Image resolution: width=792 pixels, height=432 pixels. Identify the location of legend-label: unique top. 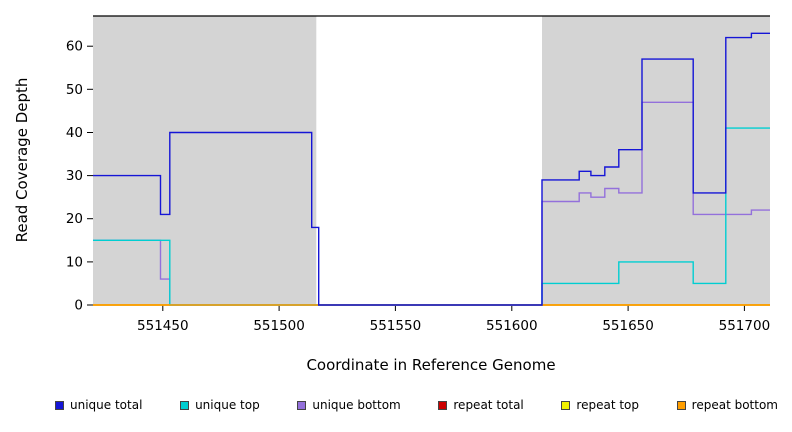
(227, 405).